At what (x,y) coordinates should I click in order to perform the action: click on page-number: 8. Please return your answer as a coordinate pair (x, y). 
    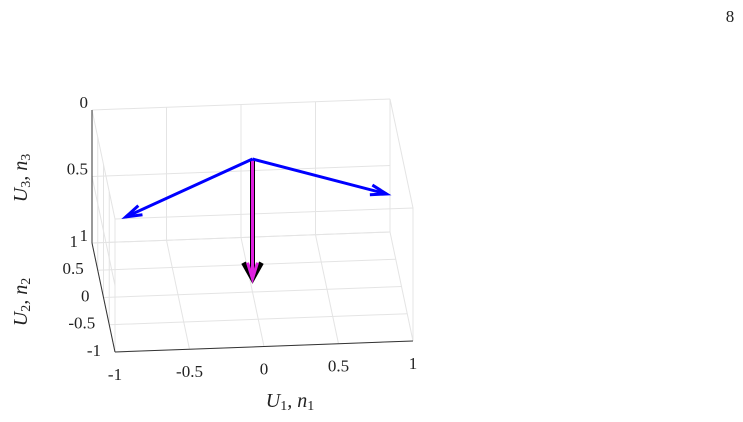
    Looking at the image, I should click on (730, 16).